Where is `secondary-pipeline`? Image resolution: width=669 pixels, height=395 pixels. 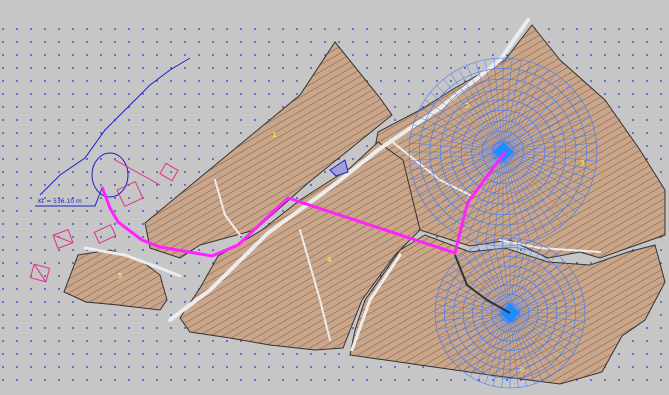 secondary-pipeline is located at coordinates (482, 284).